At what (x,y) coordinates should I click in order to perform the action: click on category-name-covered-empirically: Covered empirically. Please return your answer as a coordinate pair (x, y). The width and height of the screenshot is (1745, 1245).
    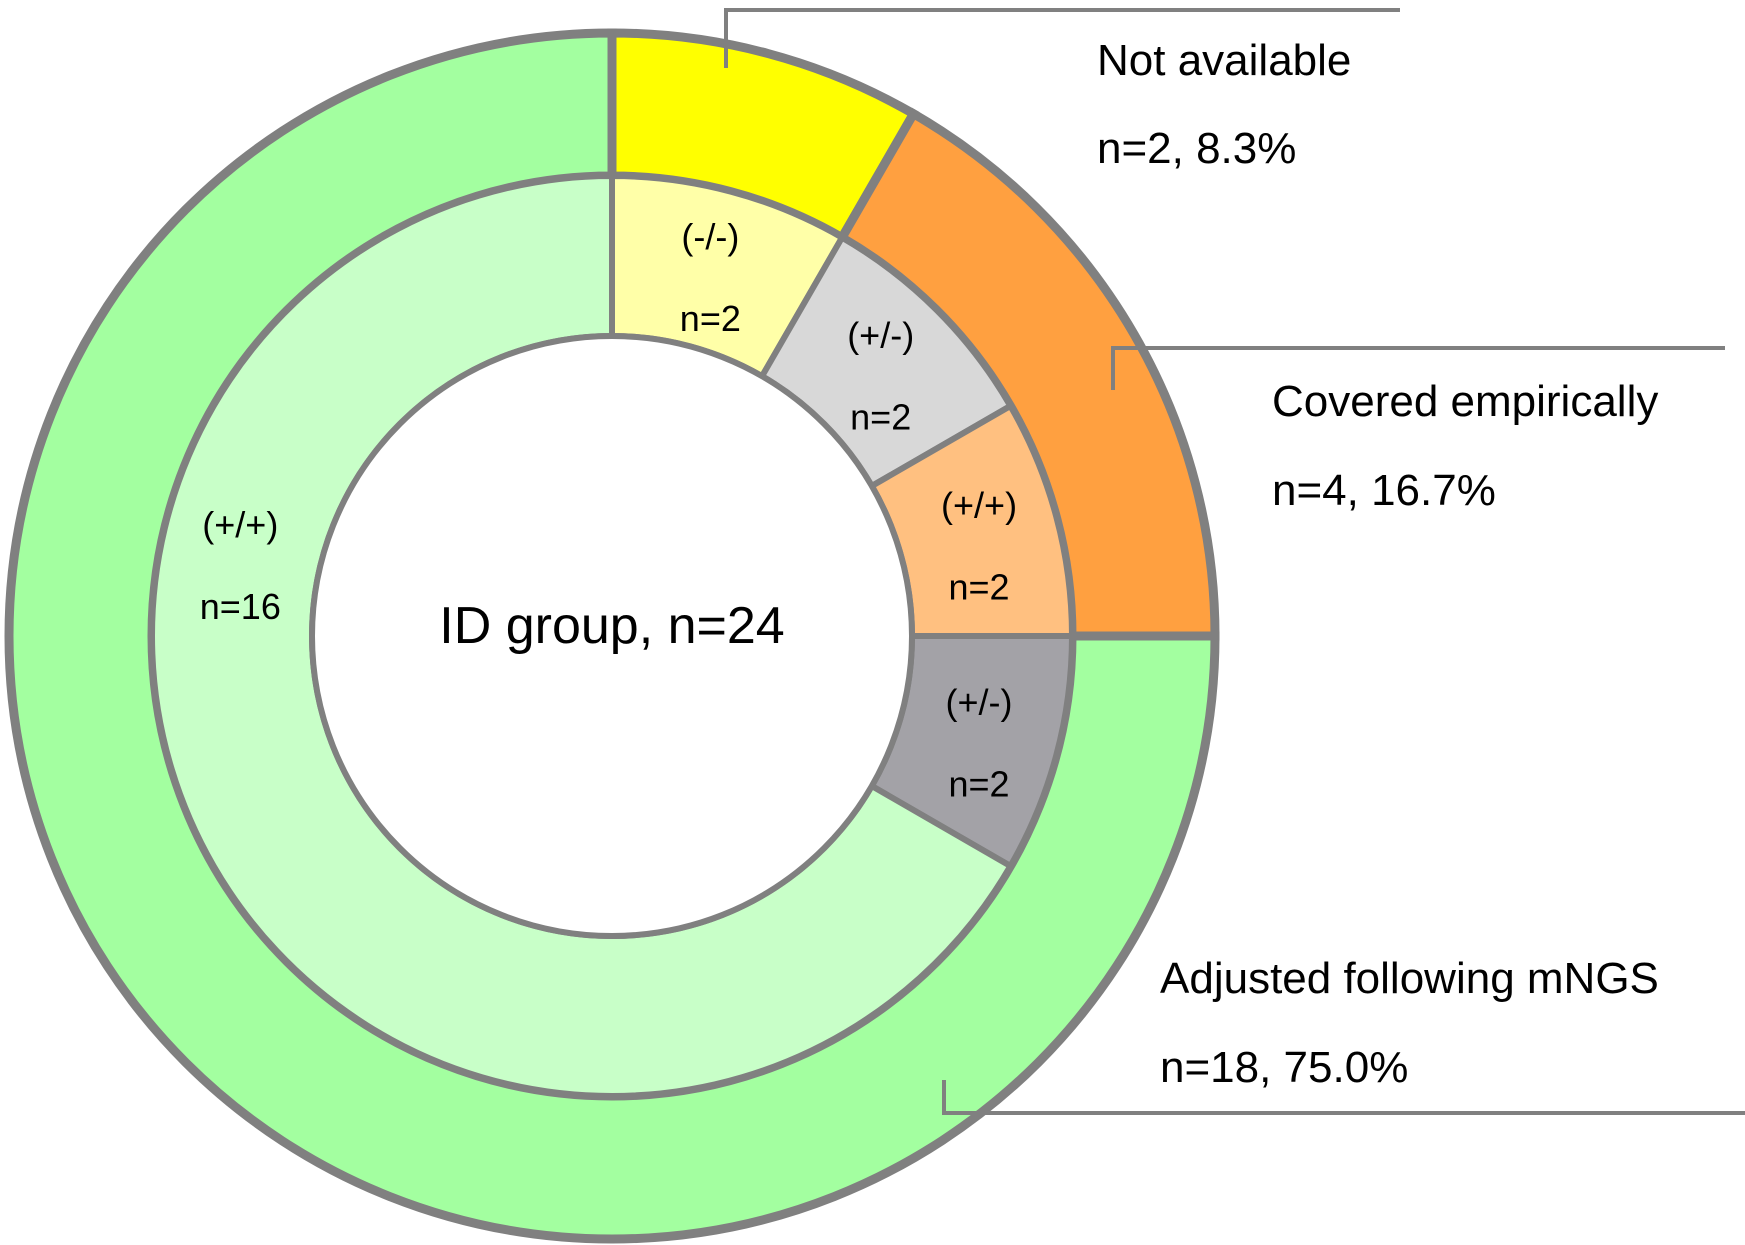
    Looking at the image, I should click on (1465, 401).